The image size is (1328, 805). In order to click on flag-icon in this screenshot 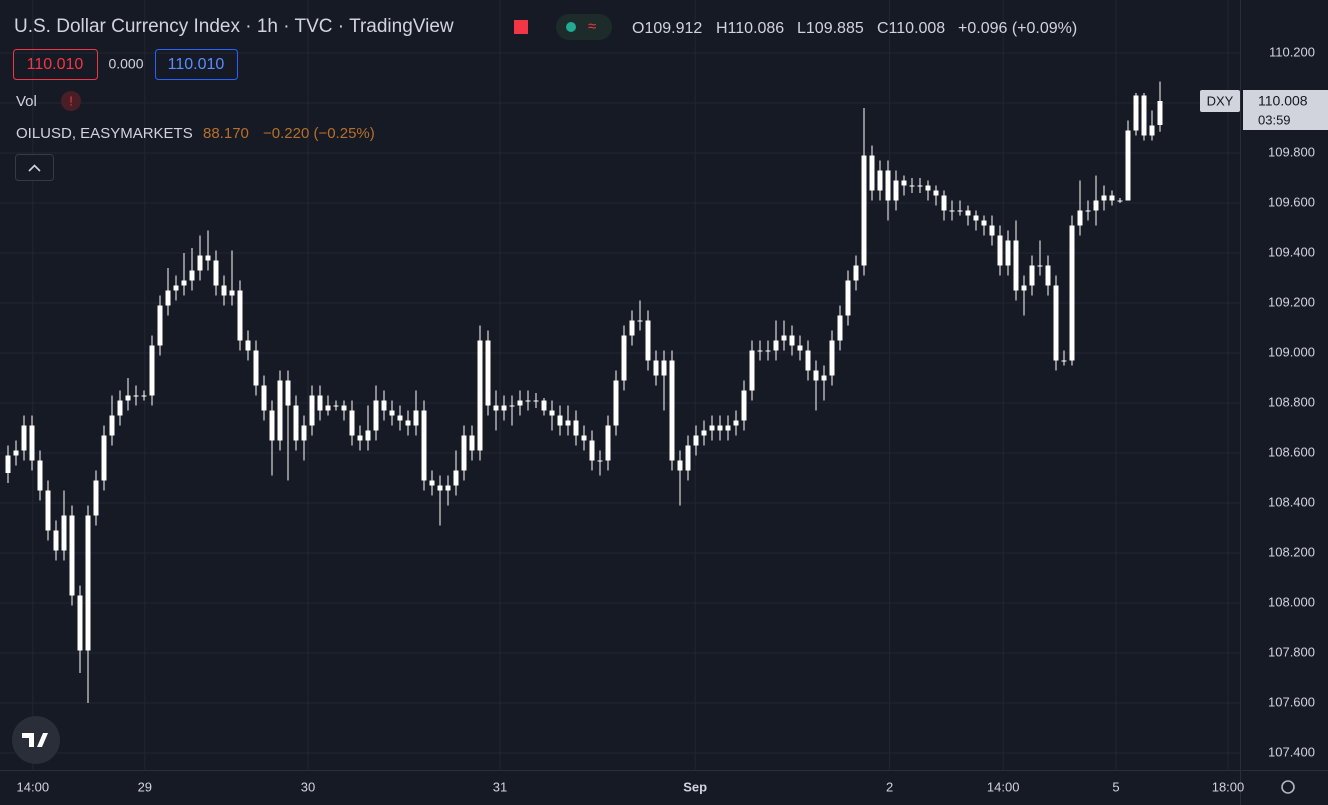, I will do `click(521, 27)`.